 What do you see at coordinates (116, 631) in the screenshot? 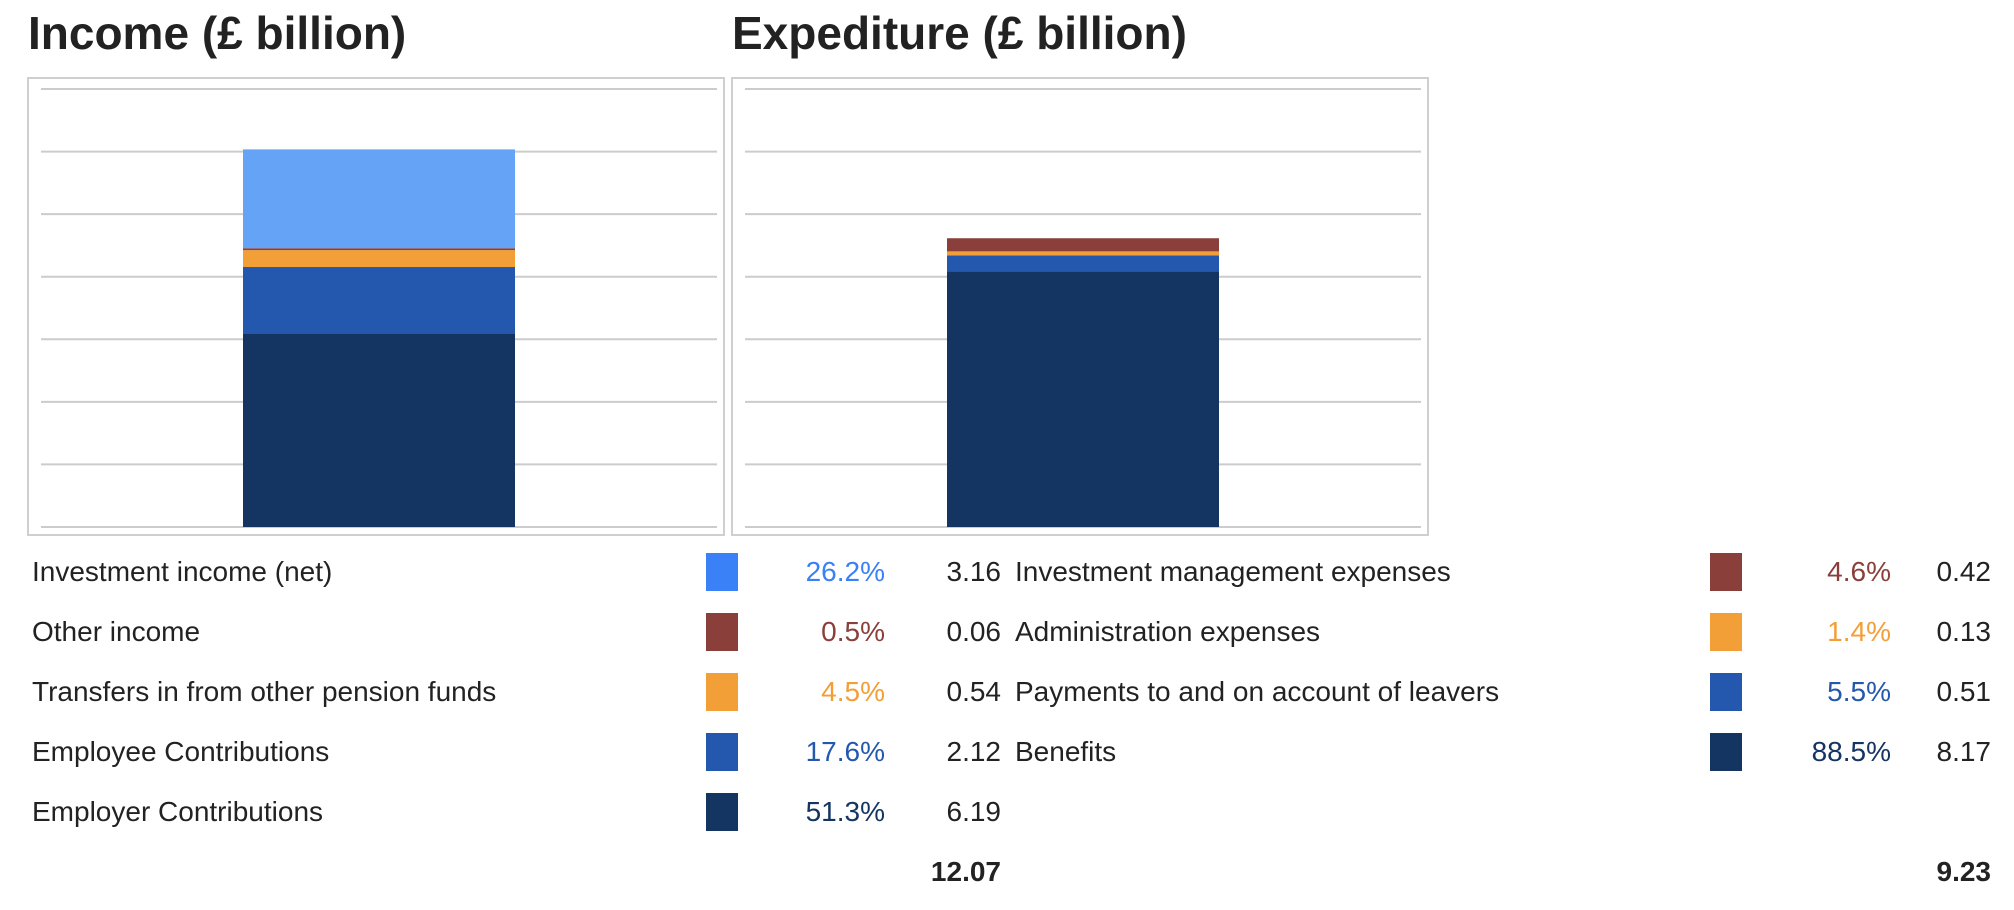
I see `legend-label: Other income` at bounding box center [116, 631].